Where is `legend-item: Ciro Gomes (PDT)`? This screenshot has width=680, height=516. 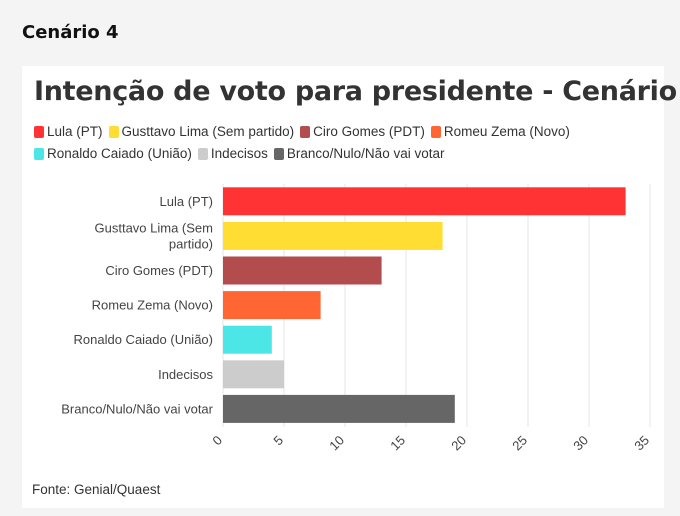 legend-item: Ciro Gomes (PDT) is located at coordinates (362, 132).